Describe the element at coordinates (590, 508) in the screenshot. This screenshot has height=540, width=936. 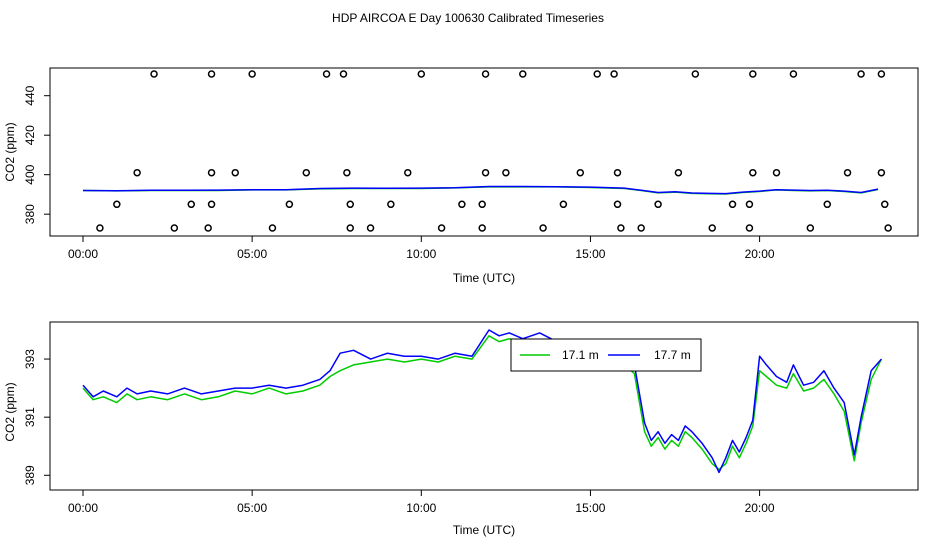
I see `bottom-x-tick-label: 15:00` at that location.